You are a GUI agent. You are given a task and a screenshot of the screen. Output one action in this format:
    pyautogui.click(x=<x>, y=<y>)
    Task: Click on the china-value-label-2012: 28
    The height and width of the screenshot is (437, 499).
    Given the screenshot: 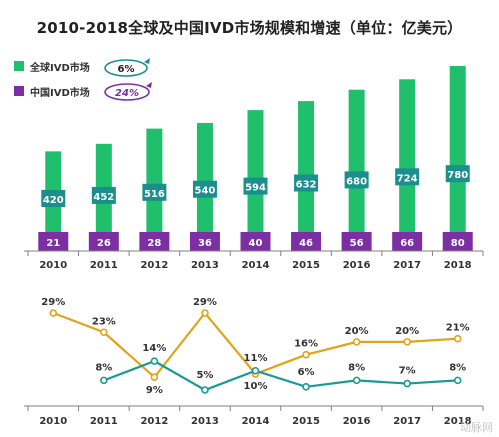 What is the action you would take?
    pyautogui.click(x=154, y=243)
    